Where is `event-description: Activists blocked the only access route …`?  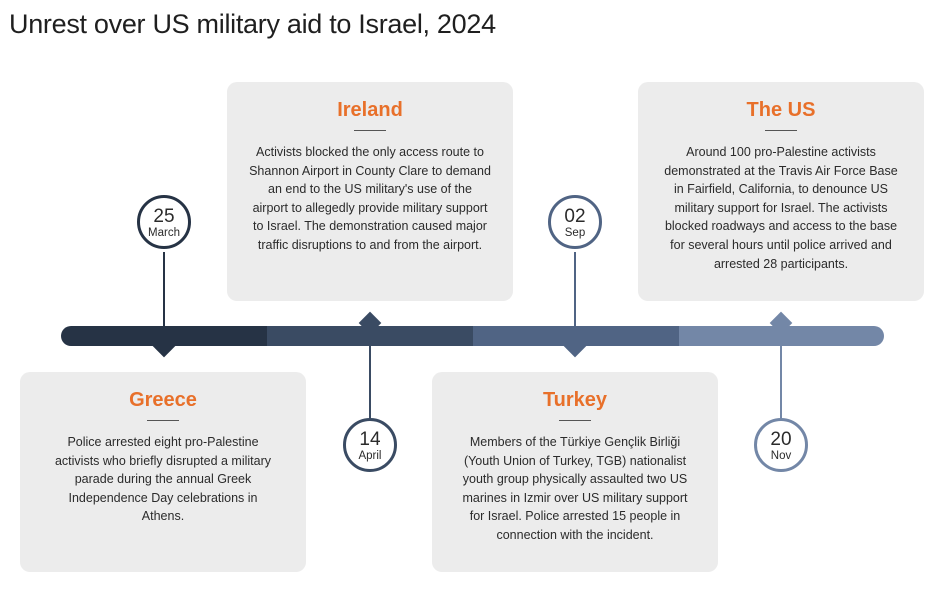 event-description: Activists blocked the only access route … is located at coordinates (370, 198).